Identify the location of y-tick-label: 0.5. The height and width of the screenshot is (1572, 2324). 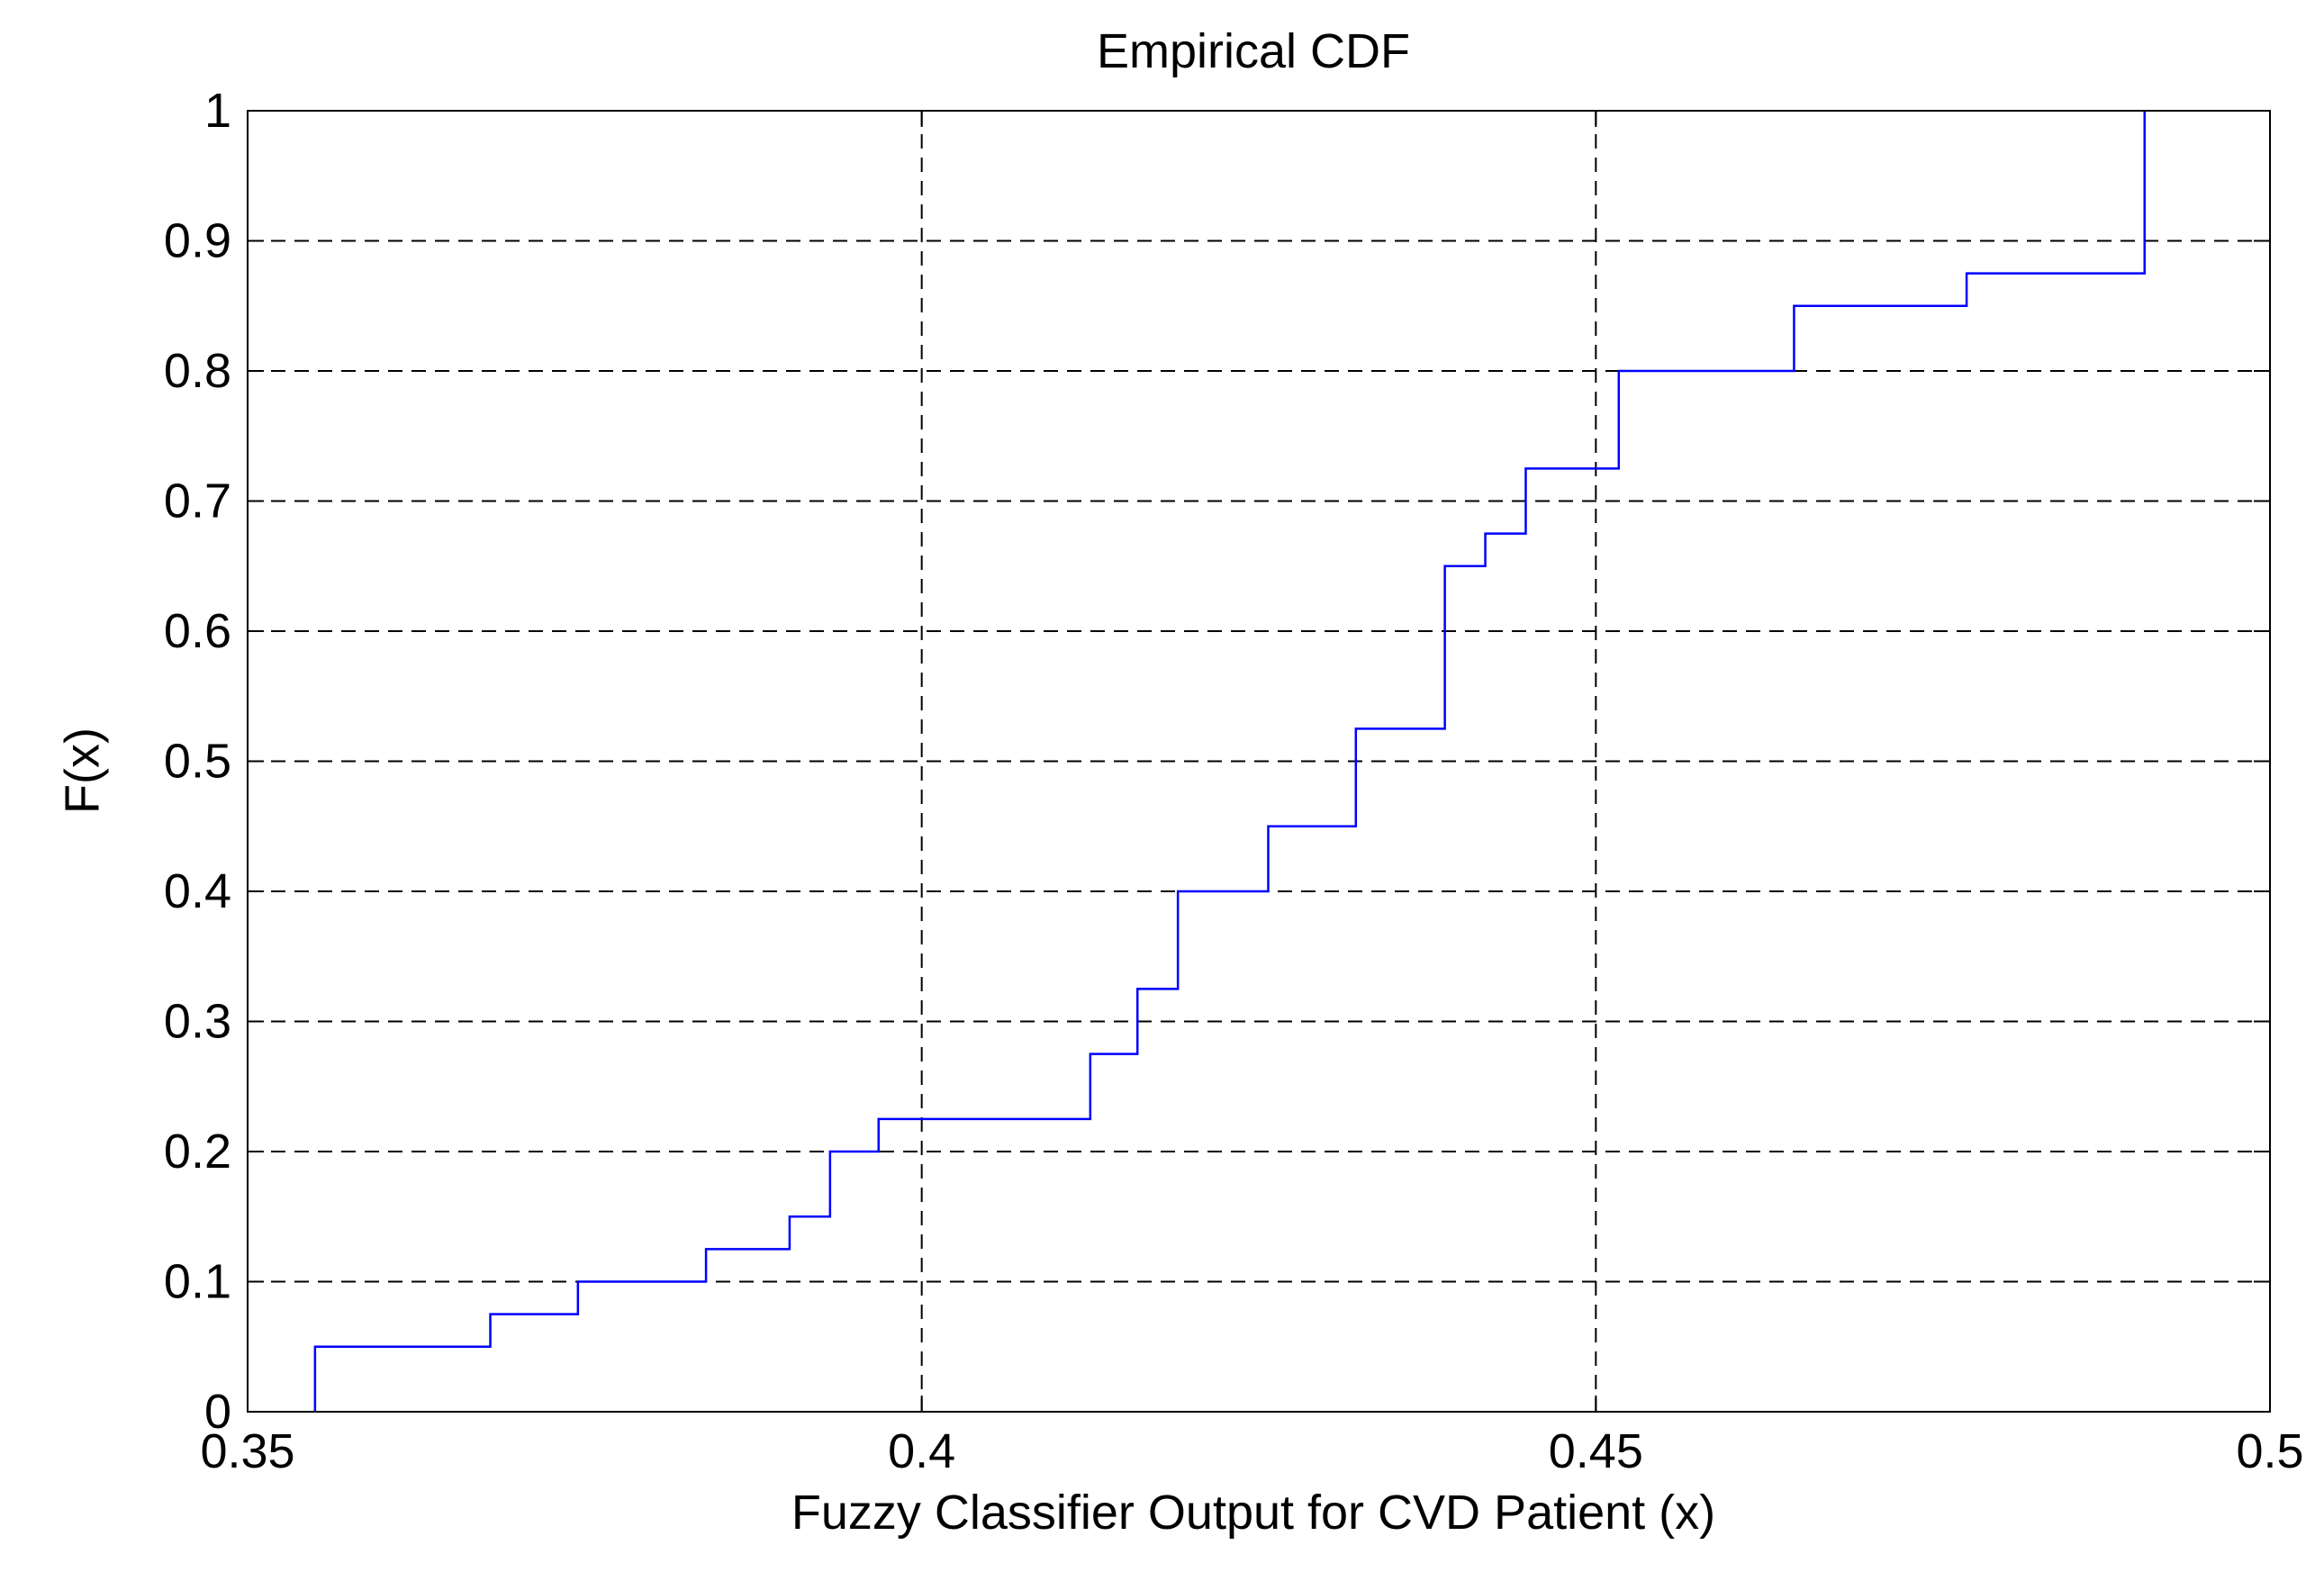
(197, 762).